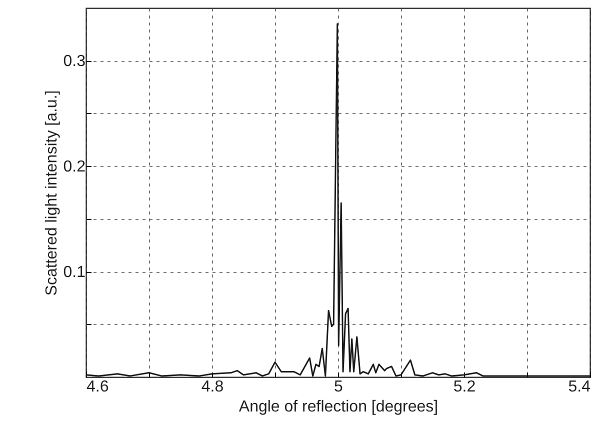 This screenshot has width=602, height=432. Describe the element at coordinates (97, 387) in the screenshot. I see `x-tick-label: 4.6` at that location.